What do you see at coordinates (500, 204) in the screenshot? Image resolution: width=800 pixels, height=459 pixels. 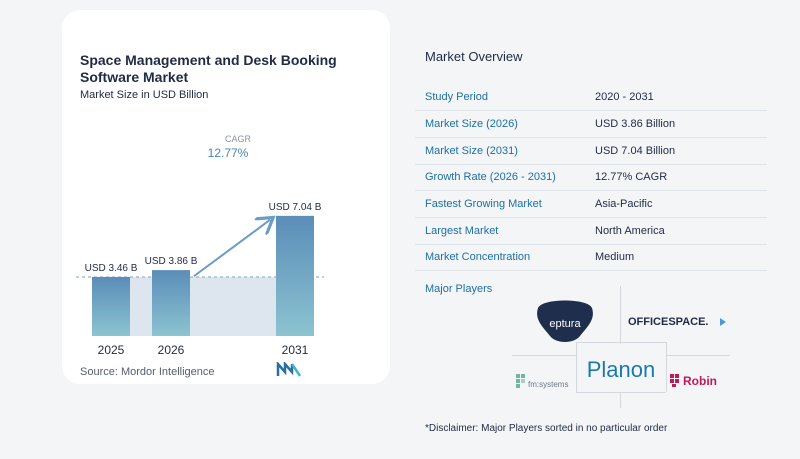 I see `row-key: Fastest Growing Market` at bounding box center [500, 204].